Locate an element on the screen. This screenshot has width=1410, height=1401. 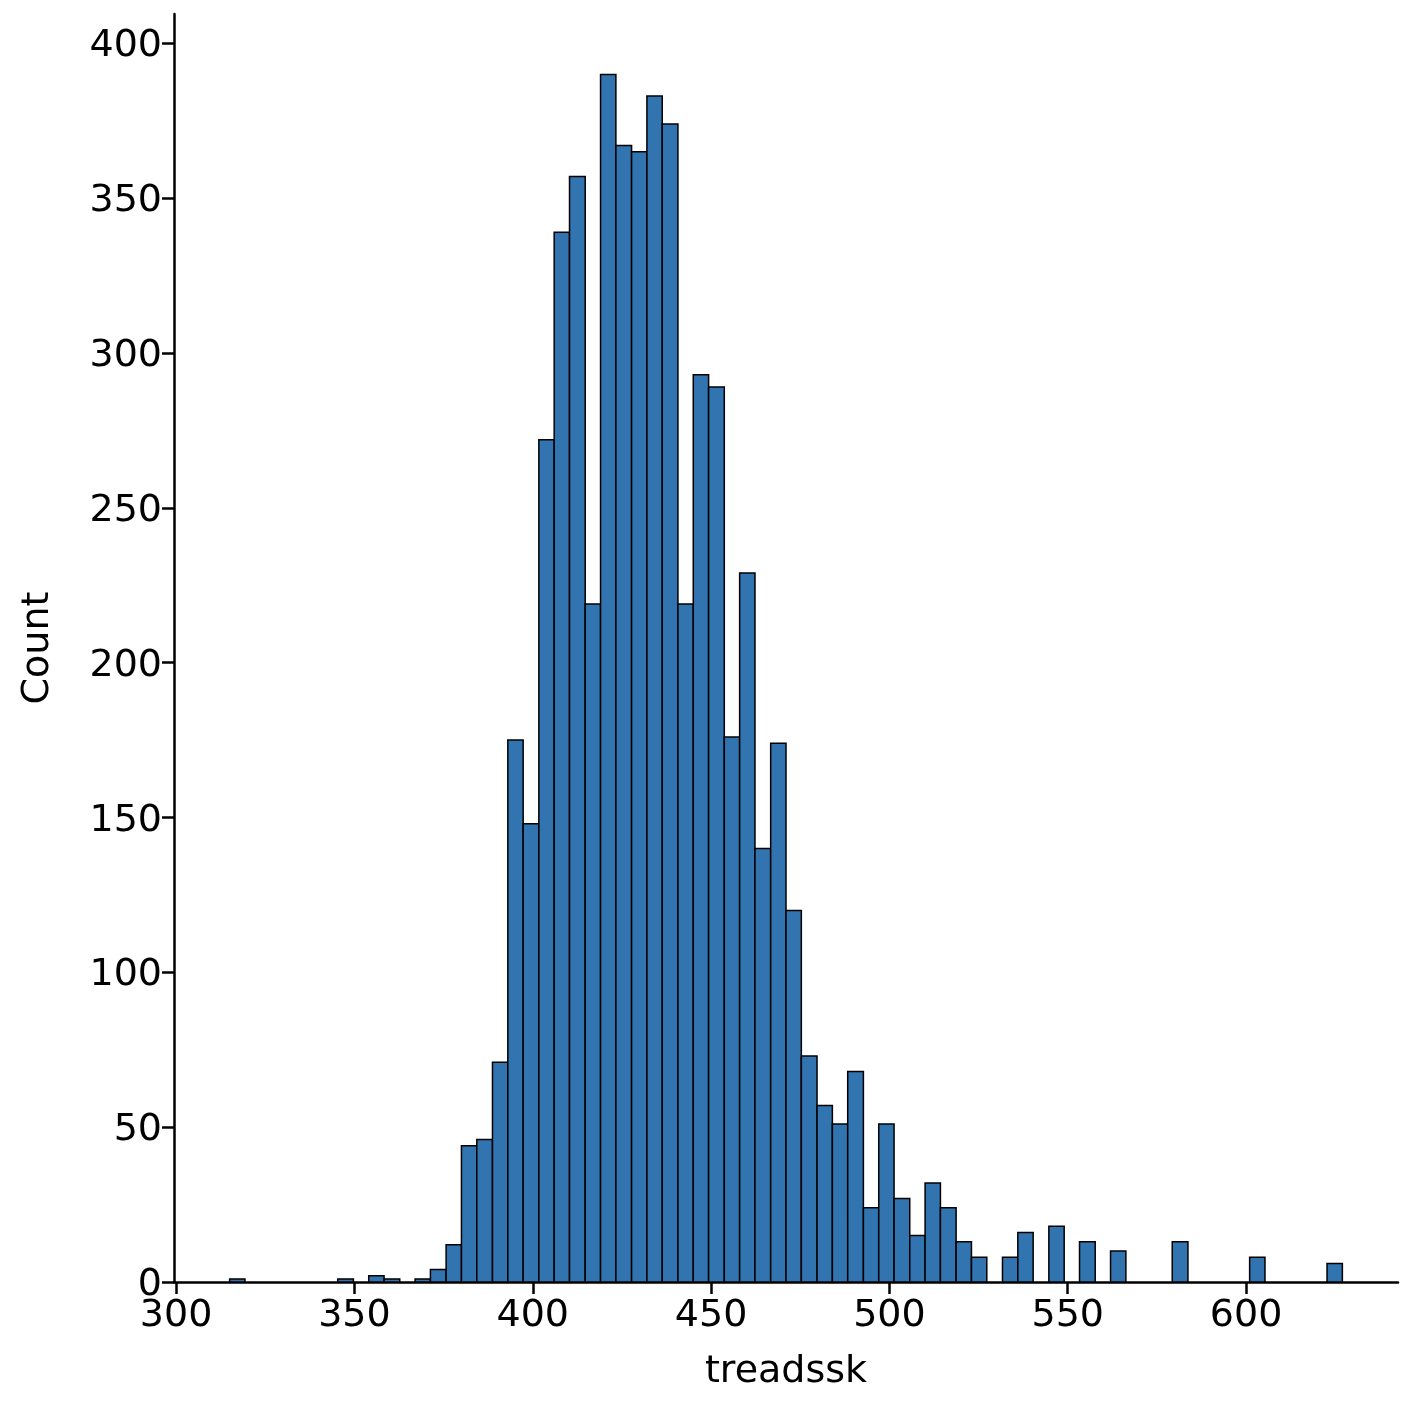
x-tick-label: 400 is located at coordinates (533, 1313).